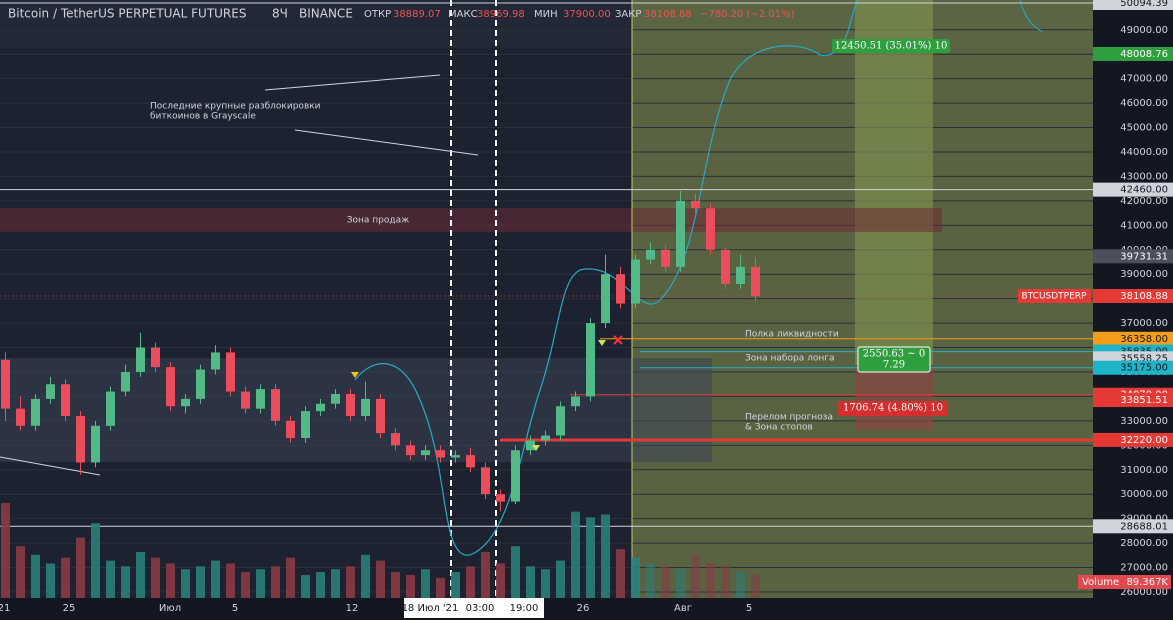 The image size is (1173, 620). Describe the element at coordinates (1144, 225) in the screenshot. I see `price-tick-label: 41000.00` at that location.